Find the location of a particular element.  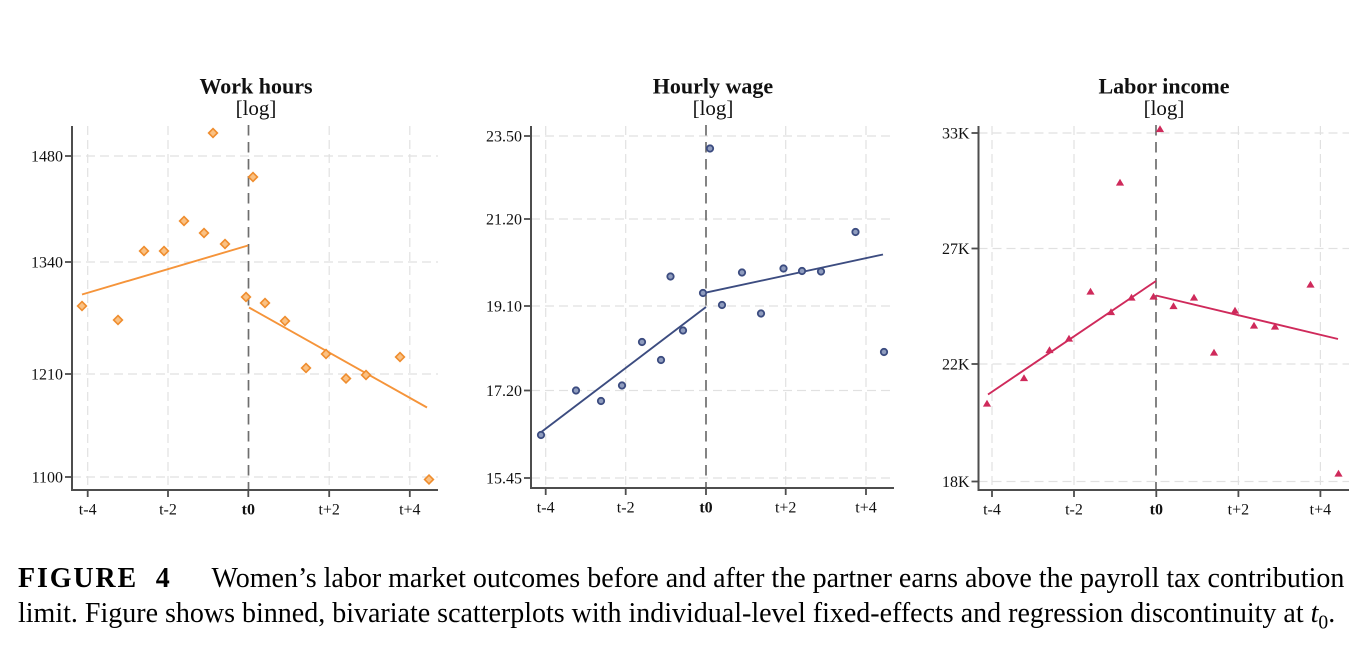

svg-text: 23.50 is located at coordinates (504, 137).